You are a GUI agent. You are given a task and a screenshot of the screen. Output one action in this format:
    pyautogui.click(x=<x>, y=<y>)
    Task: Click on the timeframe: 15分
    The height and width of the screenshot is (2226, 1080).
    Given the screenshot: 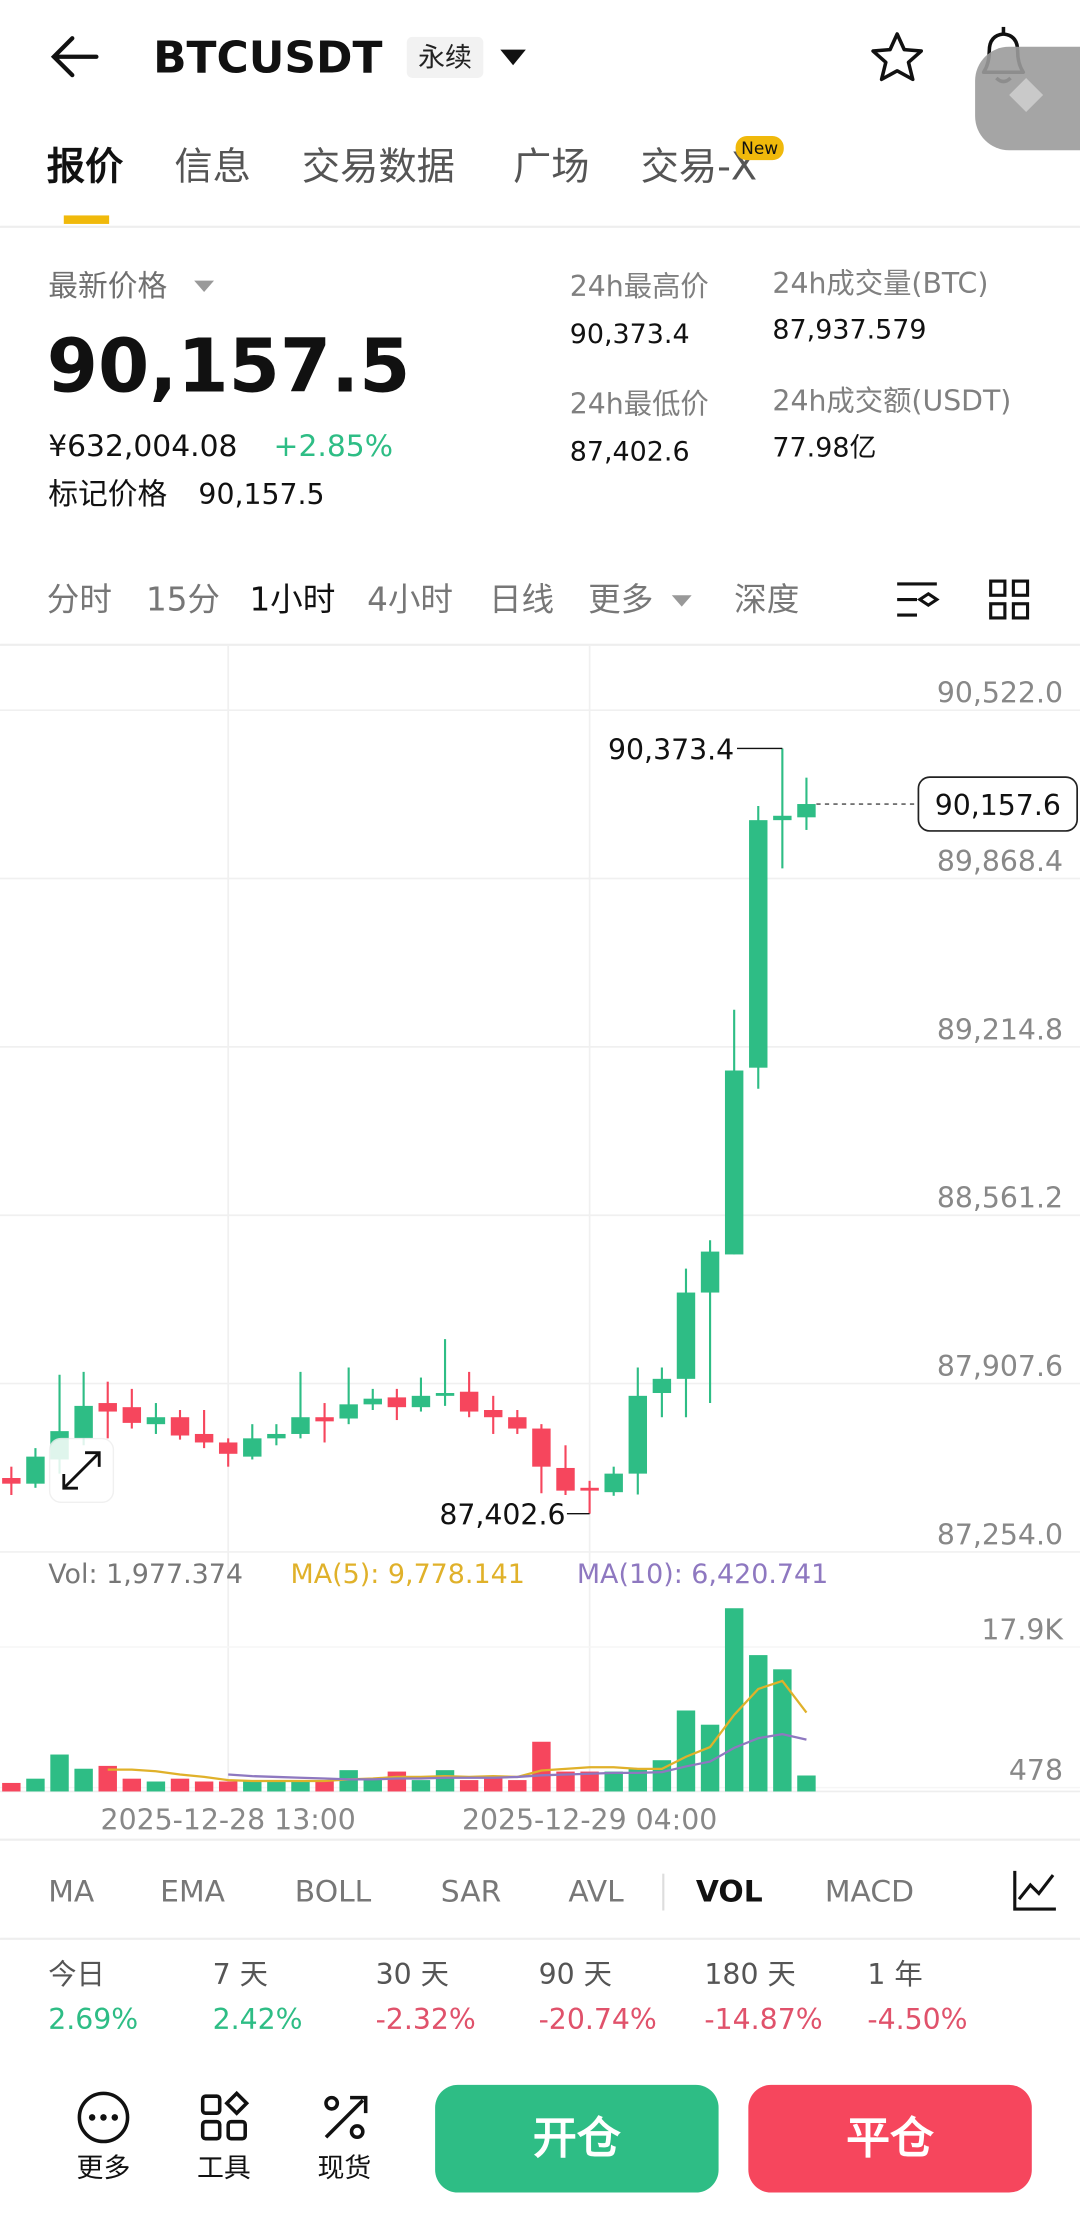 What is the action you would take?
    pyautogui.click(x=183, y=600)
    